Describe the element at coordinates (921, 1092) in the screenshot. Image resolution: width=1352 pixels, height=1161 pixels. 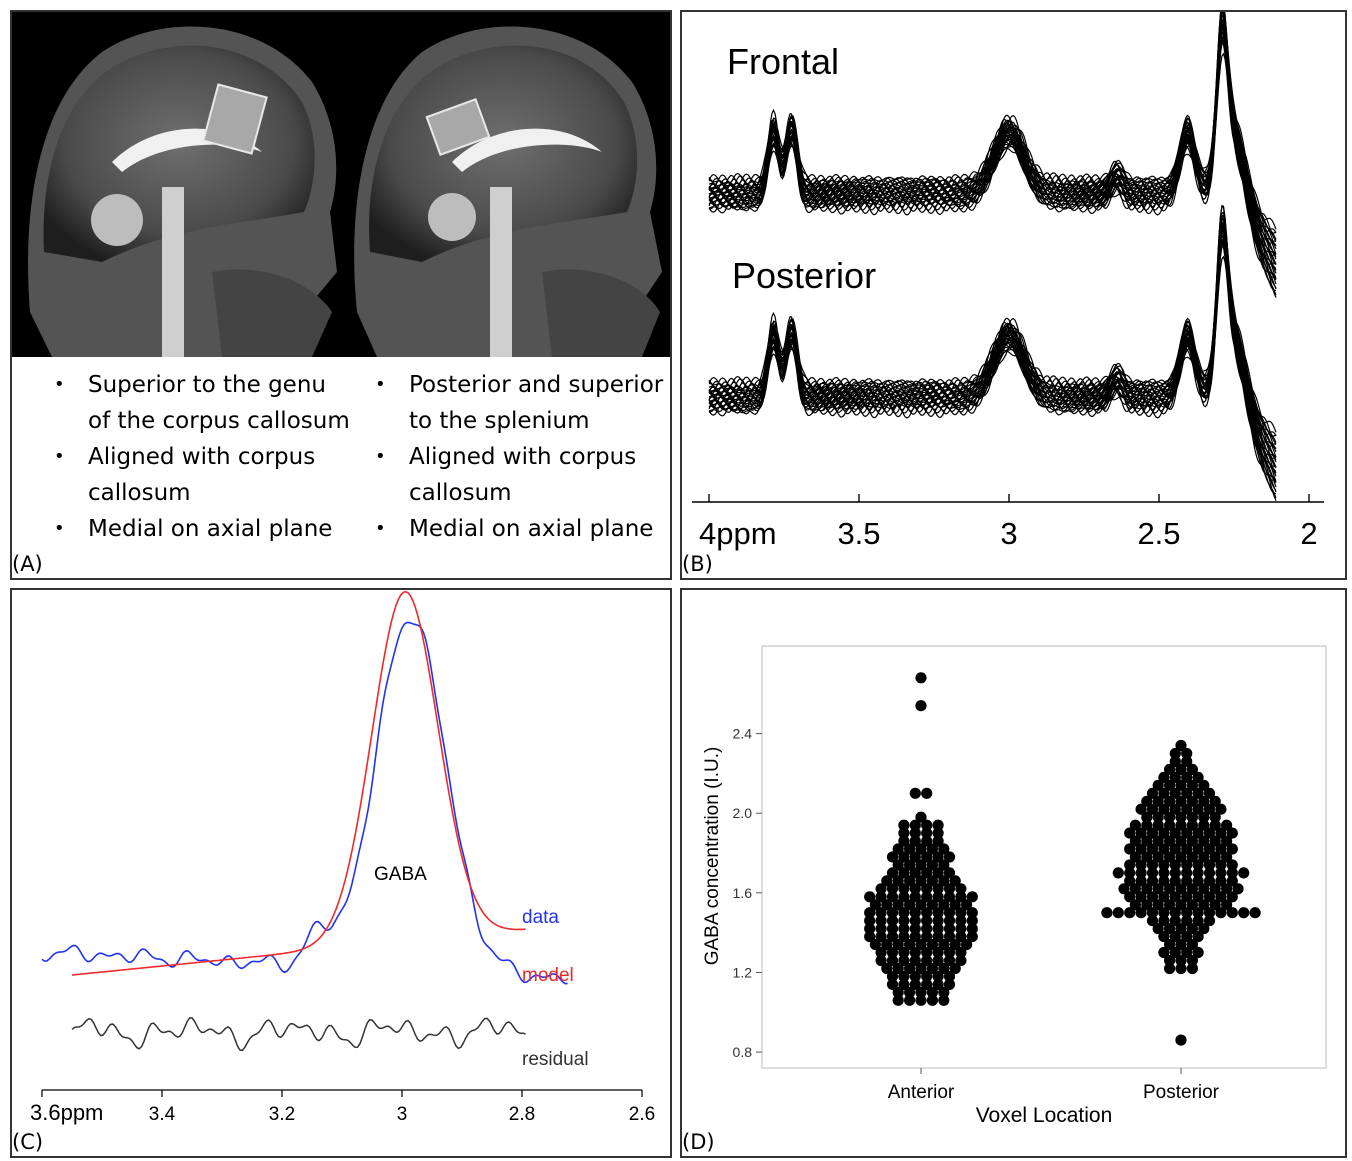
I see `x-category-label: Anterior` at that location.